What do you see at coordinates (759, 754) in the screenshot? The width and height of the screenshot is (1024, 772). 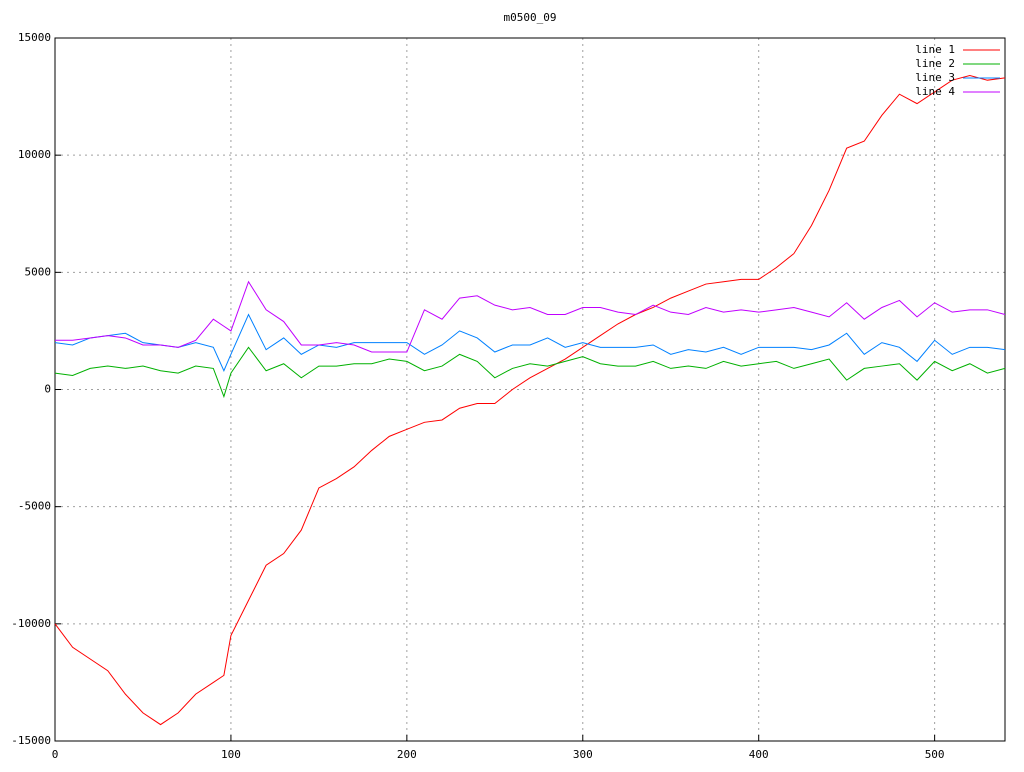 I see `x-tick-label: 400` at bounding box center [759, 754].